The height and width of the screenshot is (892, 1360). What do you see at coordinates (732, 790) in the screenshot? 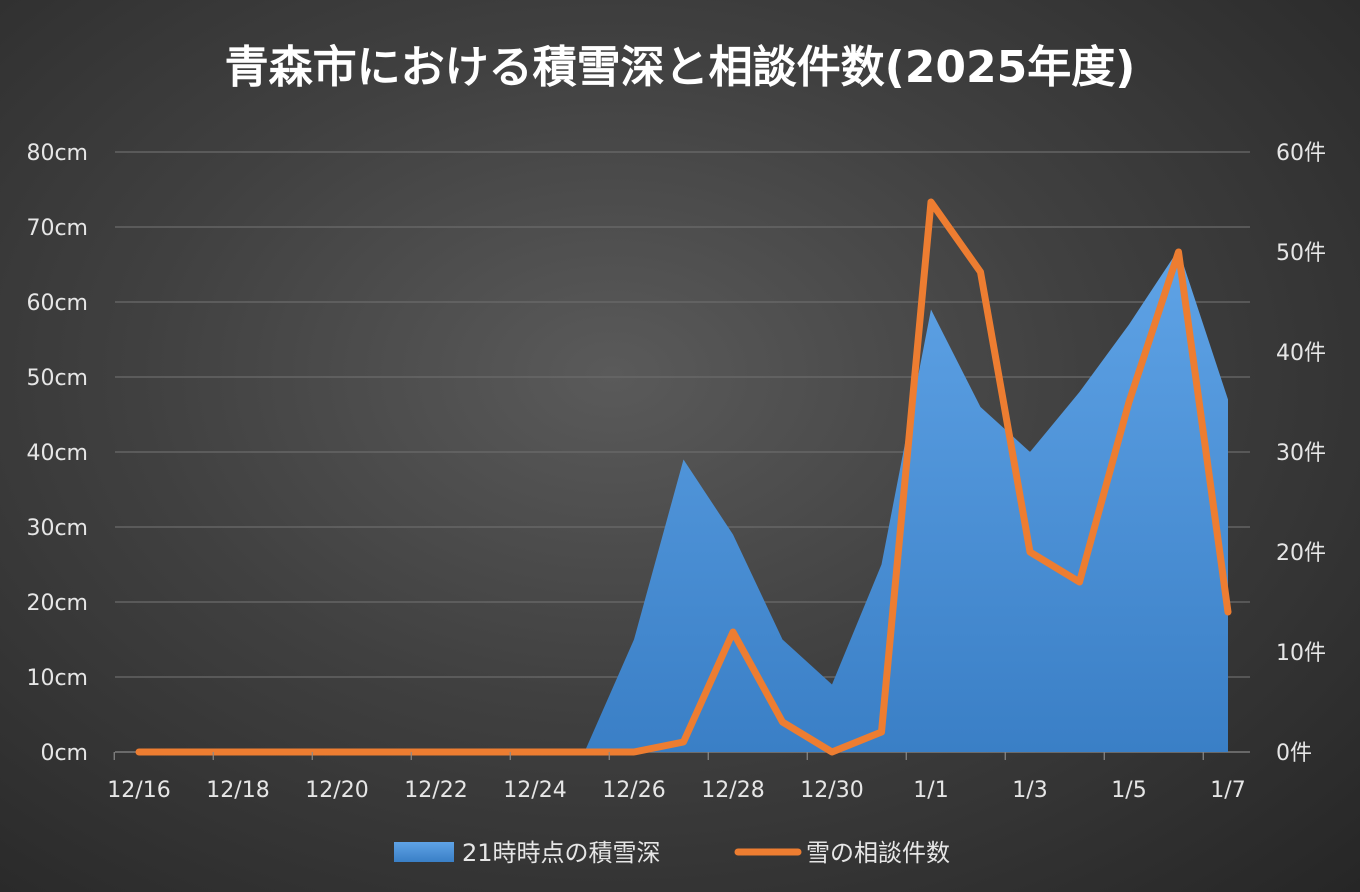
I see `x-axis-tick-label: 12/28` at bounding box center [732, 790].